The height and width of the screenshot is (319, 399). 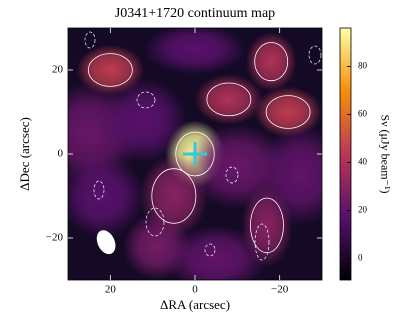 What do you see at coordinates (55, 238) in the screenshot?
I see `y-tick-label: −20` at bounding box center [55, 238].